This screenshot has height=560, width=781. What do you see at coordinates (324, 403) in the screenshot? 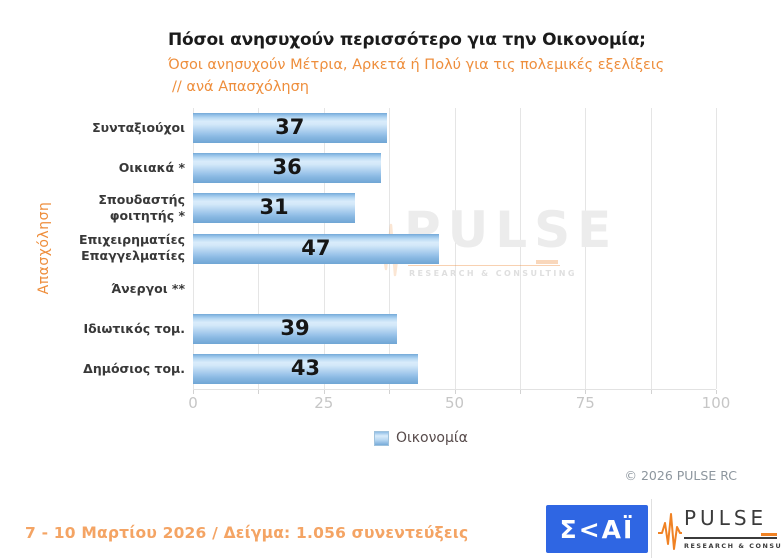
I see `x-axis-label: 25` at bounding box center [324, 403].